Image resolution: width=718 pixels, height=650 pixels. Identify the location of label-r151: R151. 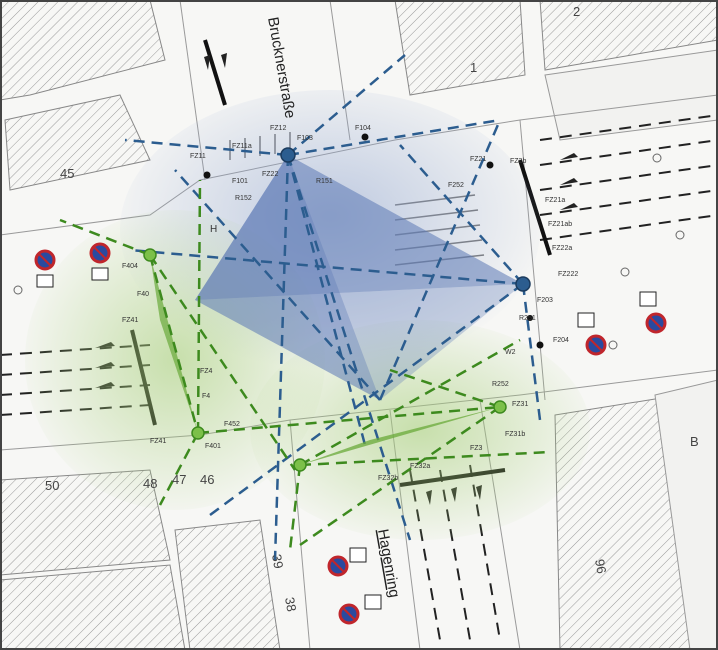
(324, 181).